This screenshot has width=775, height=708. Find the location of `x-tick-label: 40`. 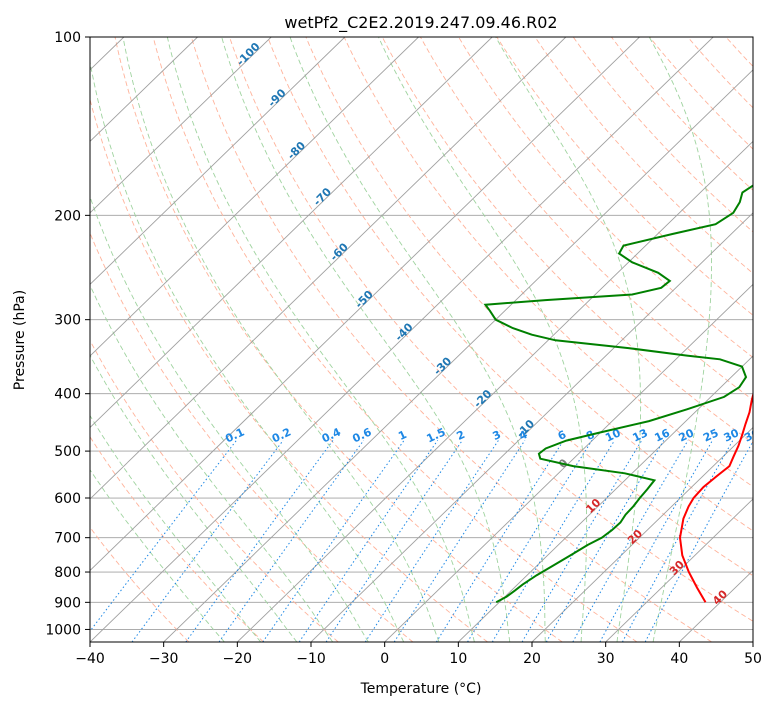

x-tick-label: 40 is located at coordinates (679, 659).